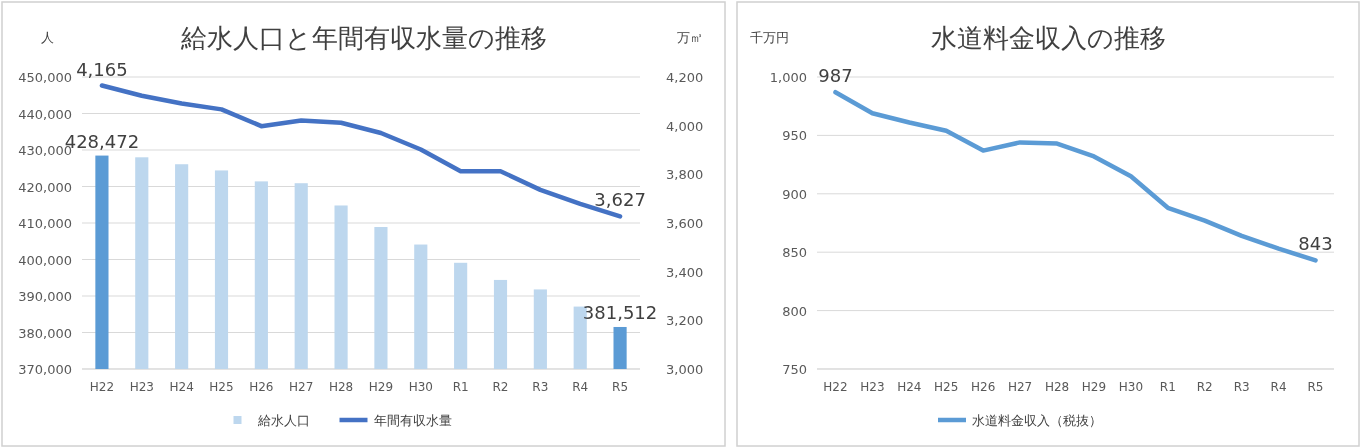 The height and width of the screenshot is (448, 1361). I want to click on y-tick-label: 850, so click(794, 253).